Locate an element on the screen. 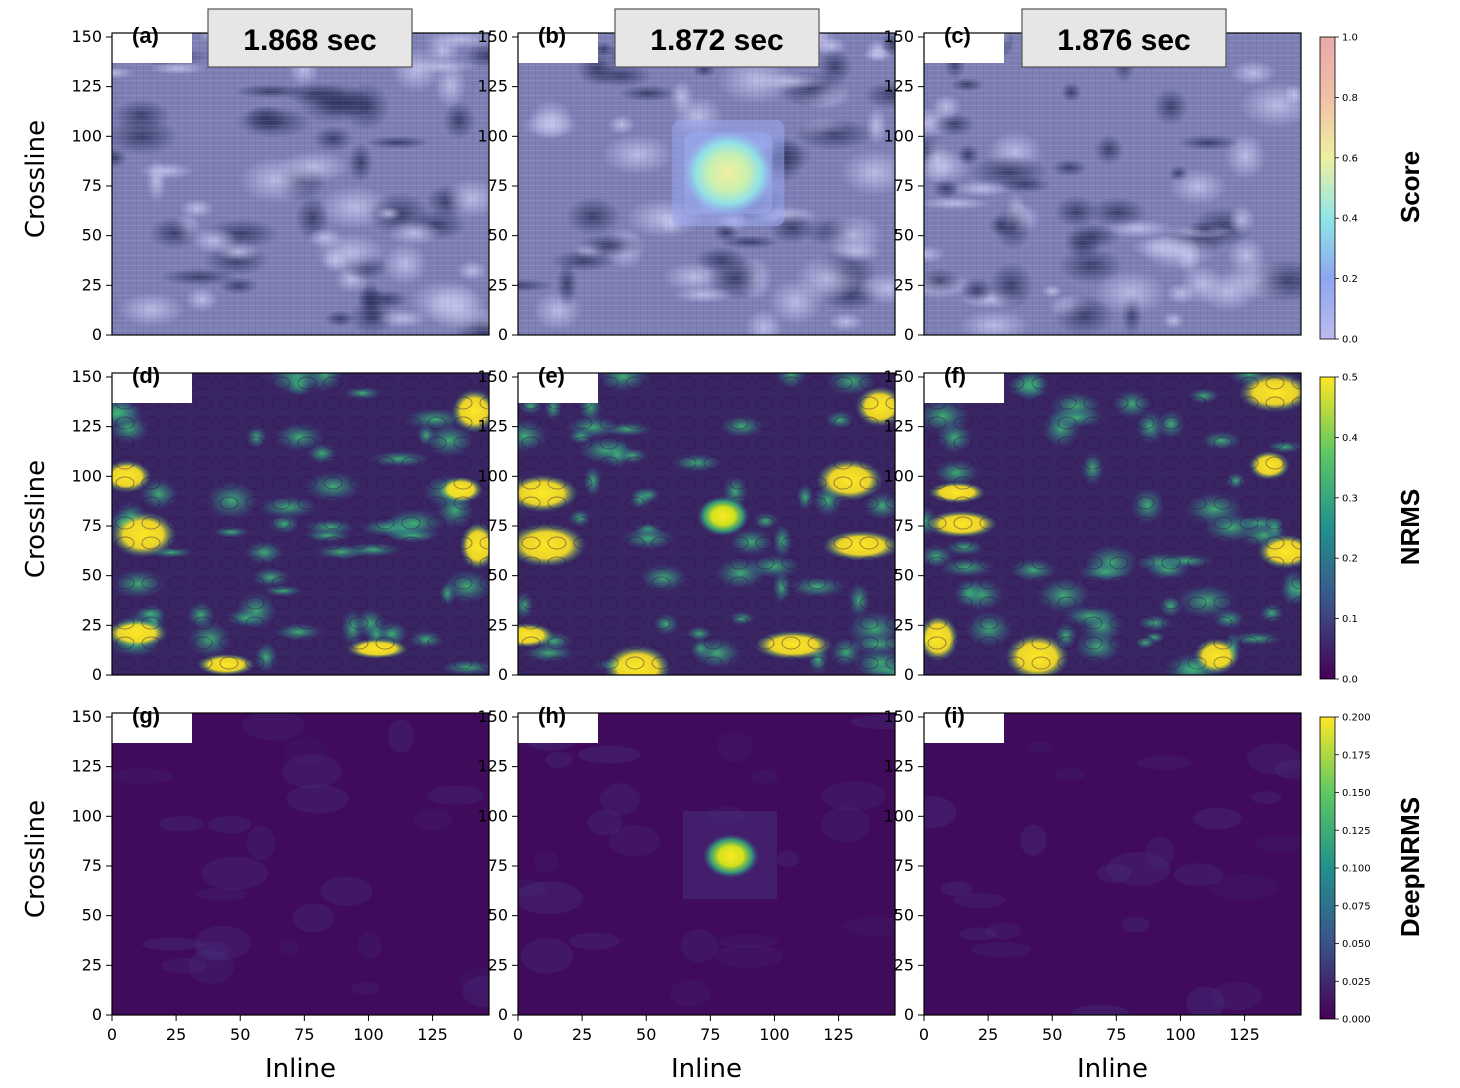 The width and height of the screenshot is (1460, 1088). heatmap-panel-f is located at coordinates (1112, 524).